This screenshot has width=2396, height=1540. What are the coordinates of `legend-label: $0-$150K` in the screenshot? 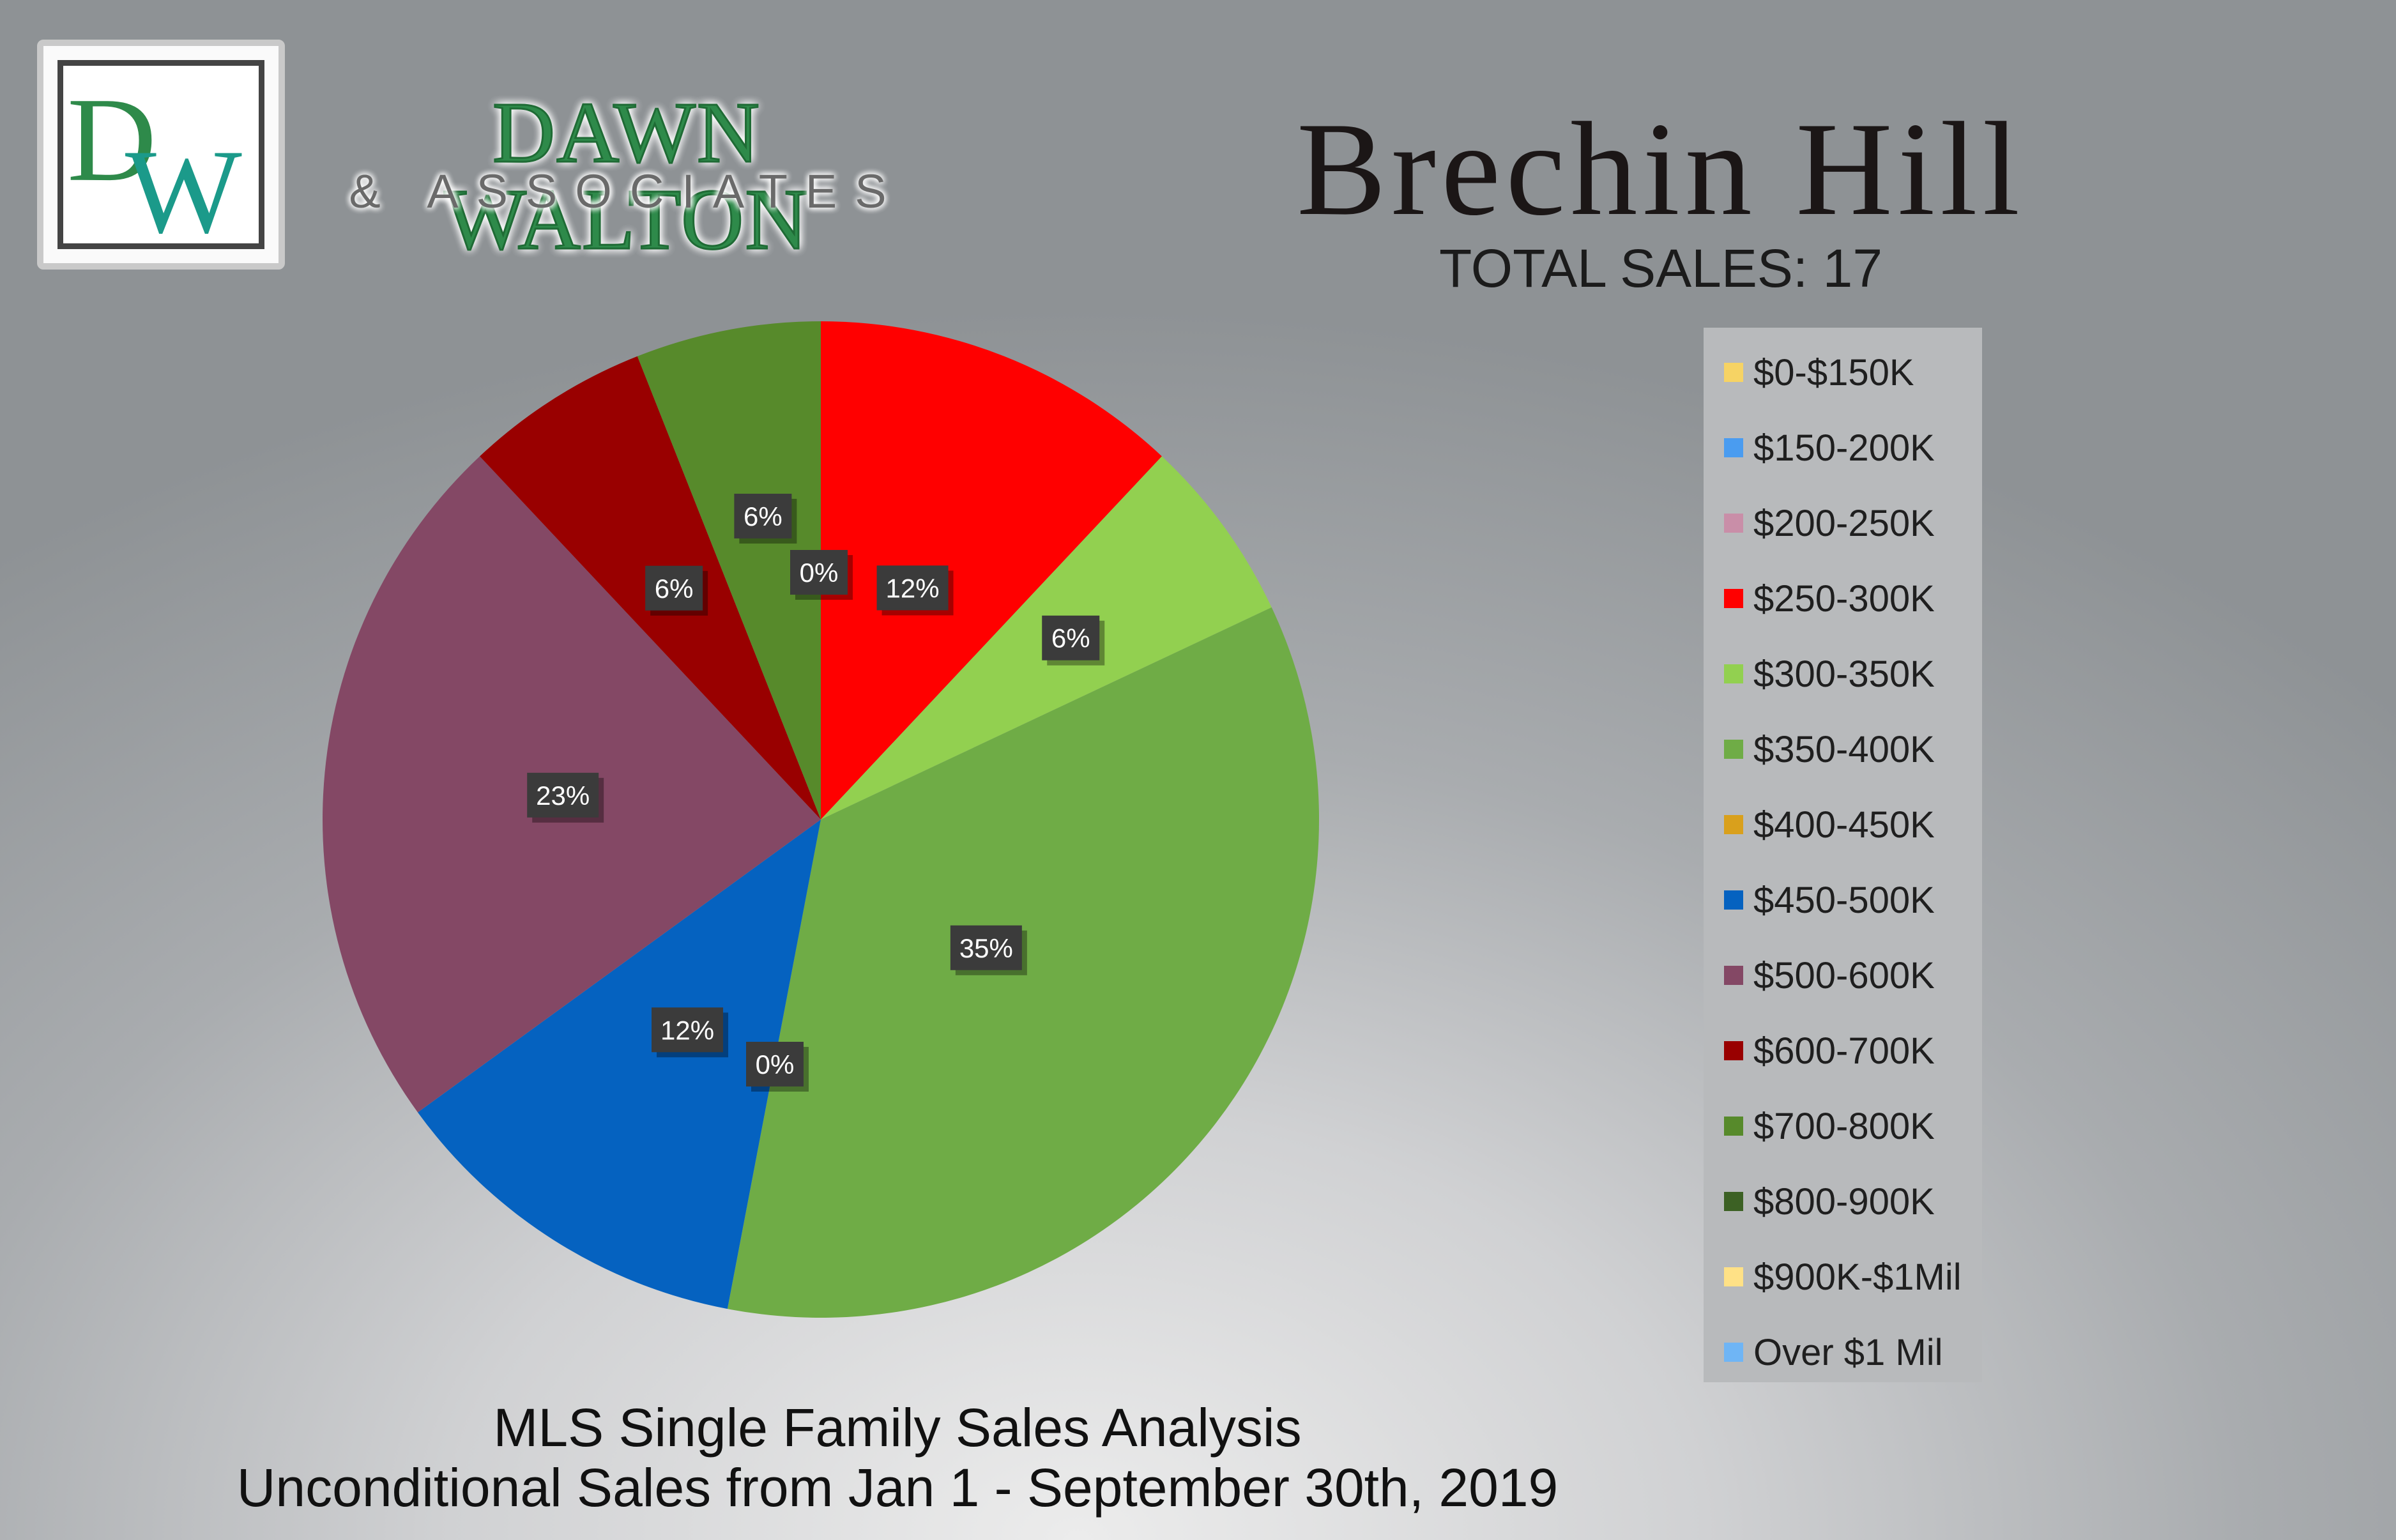 It's located at (1833, 372).